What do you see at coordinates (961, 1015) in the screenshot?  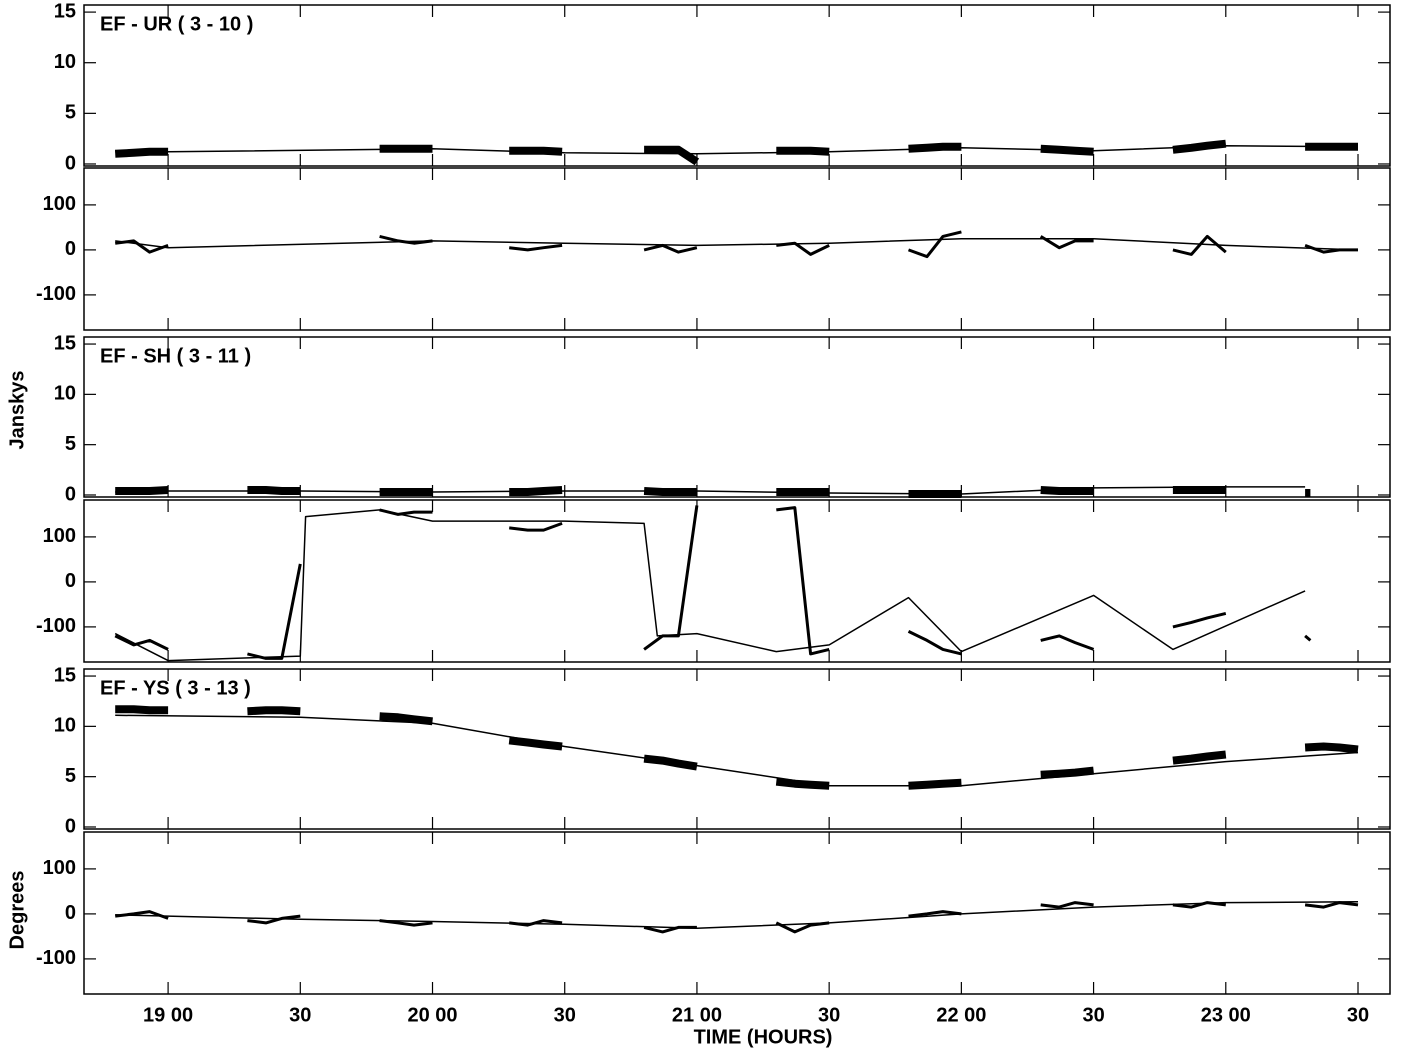 I see `x-tick-label: 22 00` at bounding box center [961, 1015].